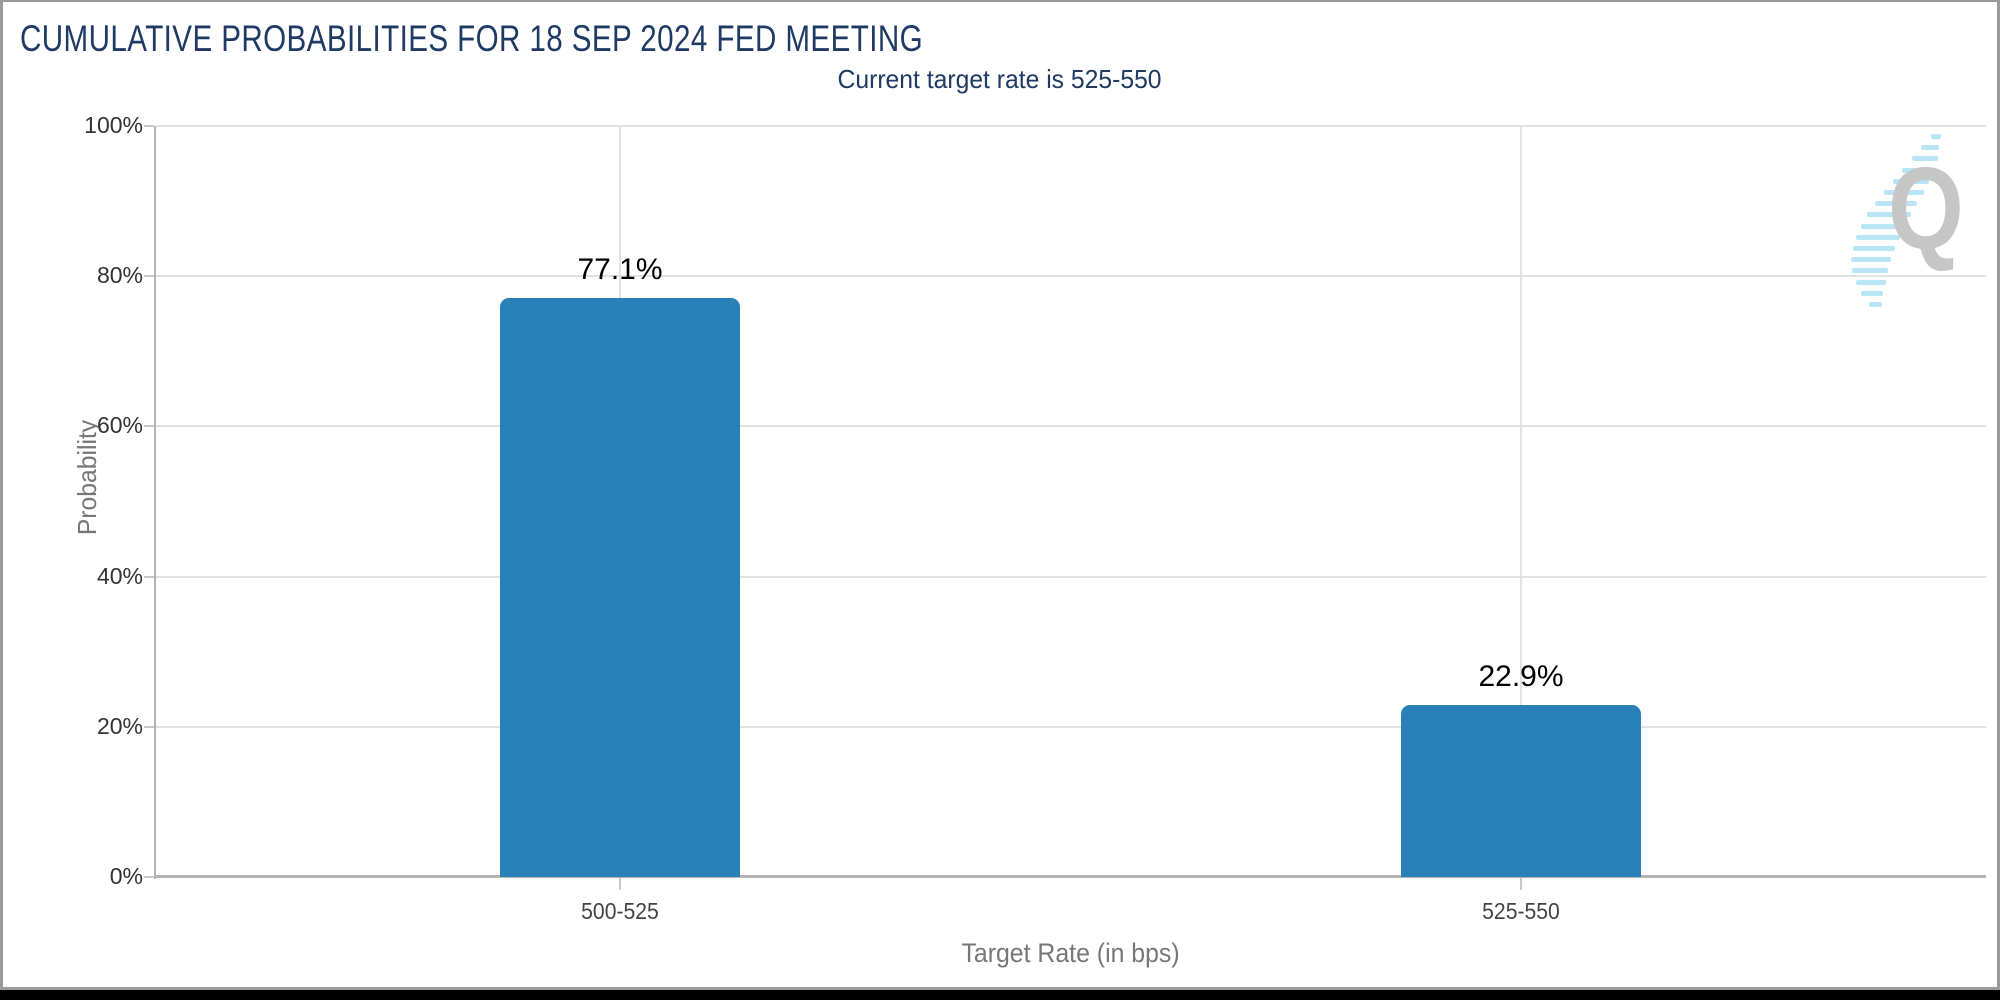 The height and width of the screenshot is (1000, 2000). Describe the element at coordinates (620, 269) in the screenshot. I see `bar-value-label: 77.1%` at that location.